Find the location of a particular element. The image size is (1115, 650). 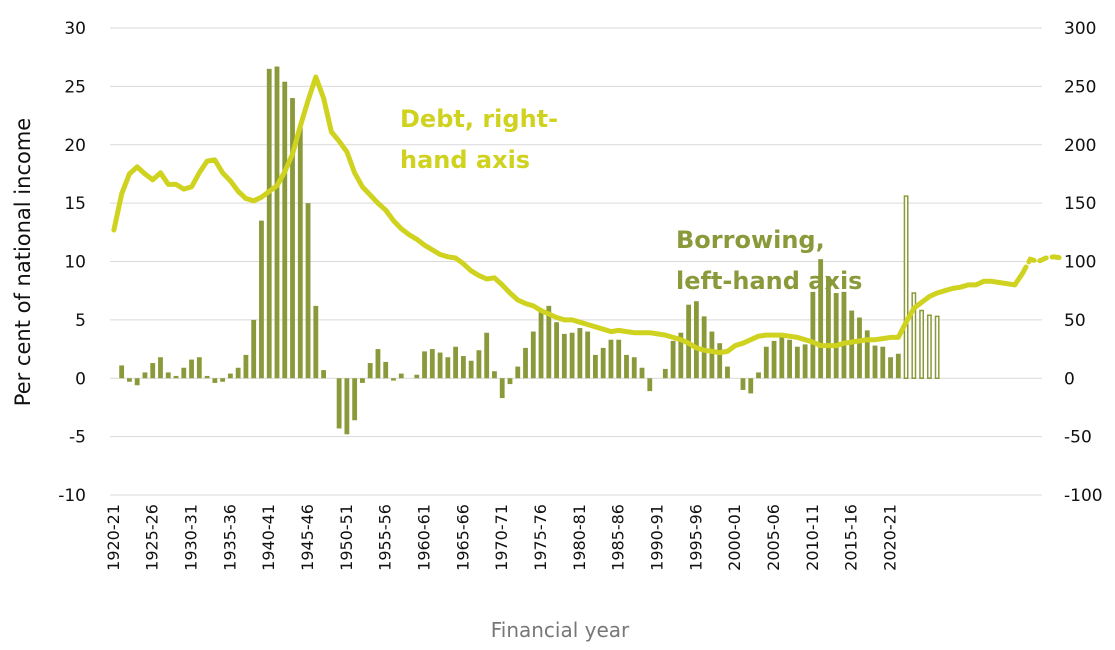

x-tick-label: 2000-01 is located at coordinates (734, 537).